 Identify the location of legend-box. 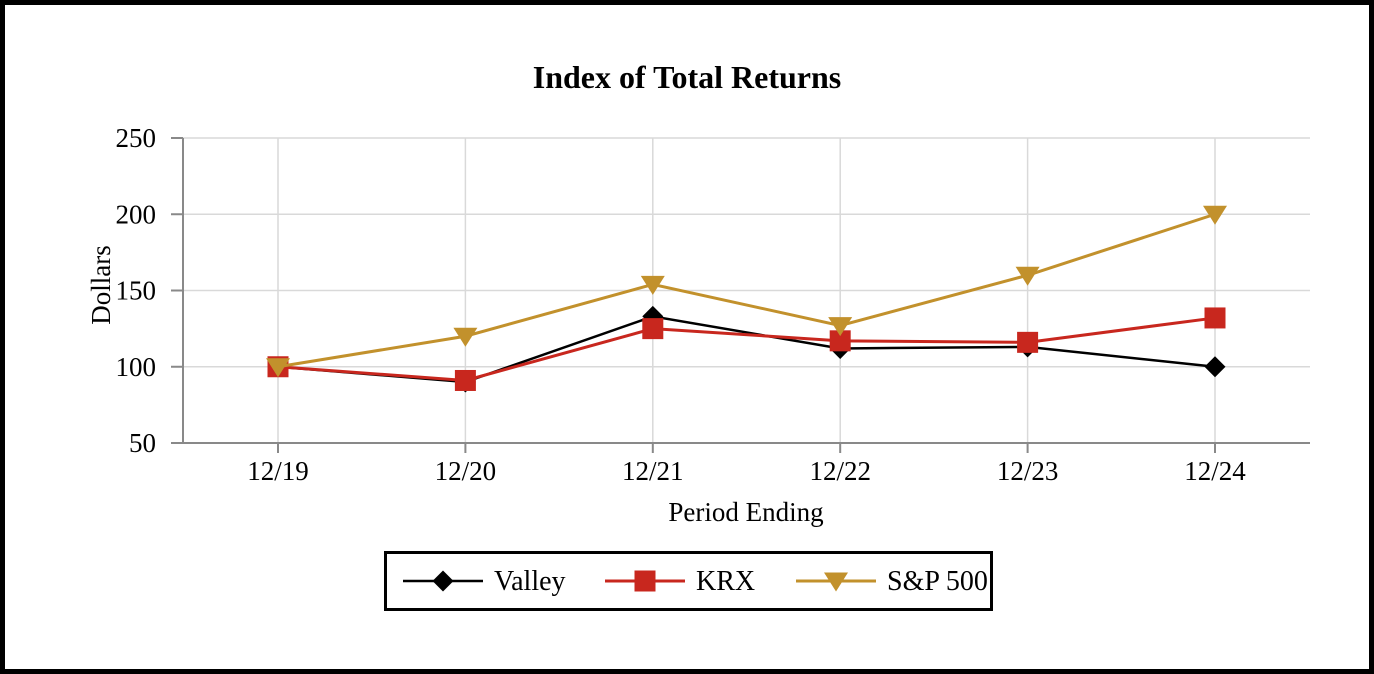
(688, 581).